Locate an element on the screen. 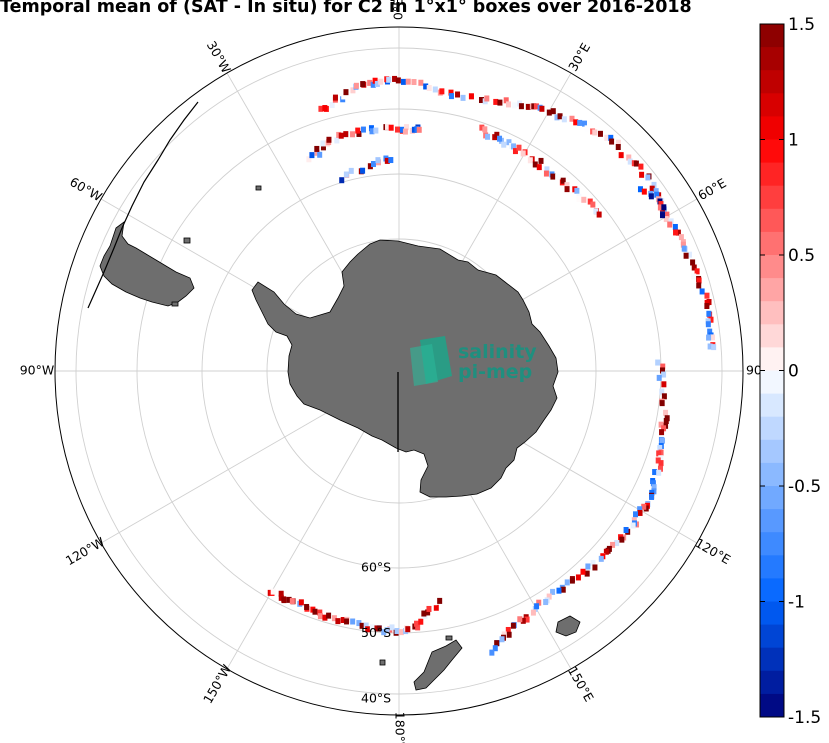 The width and height of the screenshot is (829, 743). salinity-pimep-logo: salinity pi-mep is located at coordinates (473, 361).